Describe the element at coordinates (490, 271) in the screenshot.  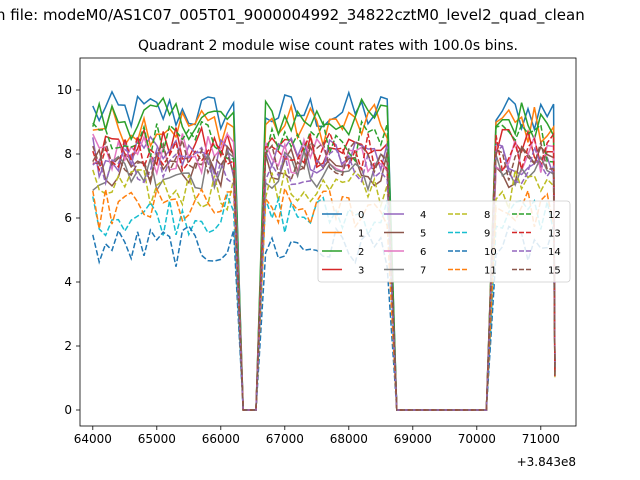
I see `legend-label-11: 11` at that location.